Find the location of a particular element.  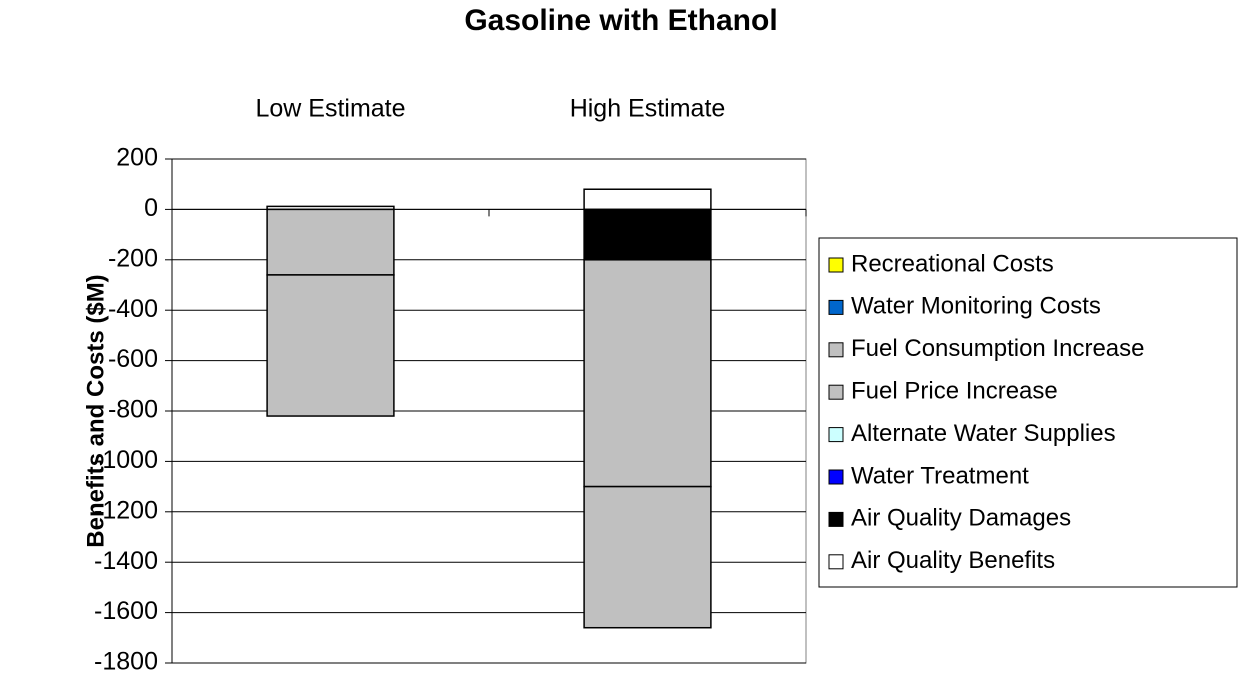

legend-label: Recreational Costs is located at coordinates (952, 263).